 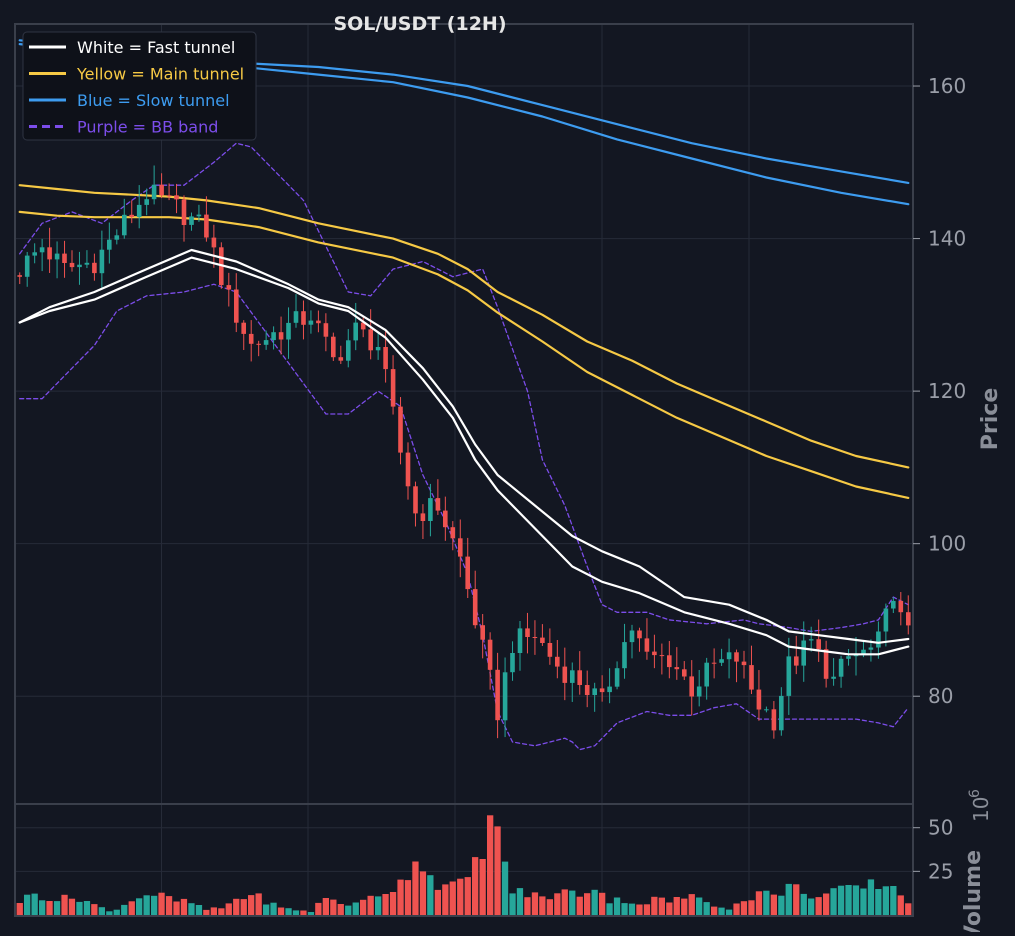 What do you see at coordinates (160, 74) in the screenshot?
I see `legend-label-1: Yellow = Main tunnel` at bounding box center [160, 74].